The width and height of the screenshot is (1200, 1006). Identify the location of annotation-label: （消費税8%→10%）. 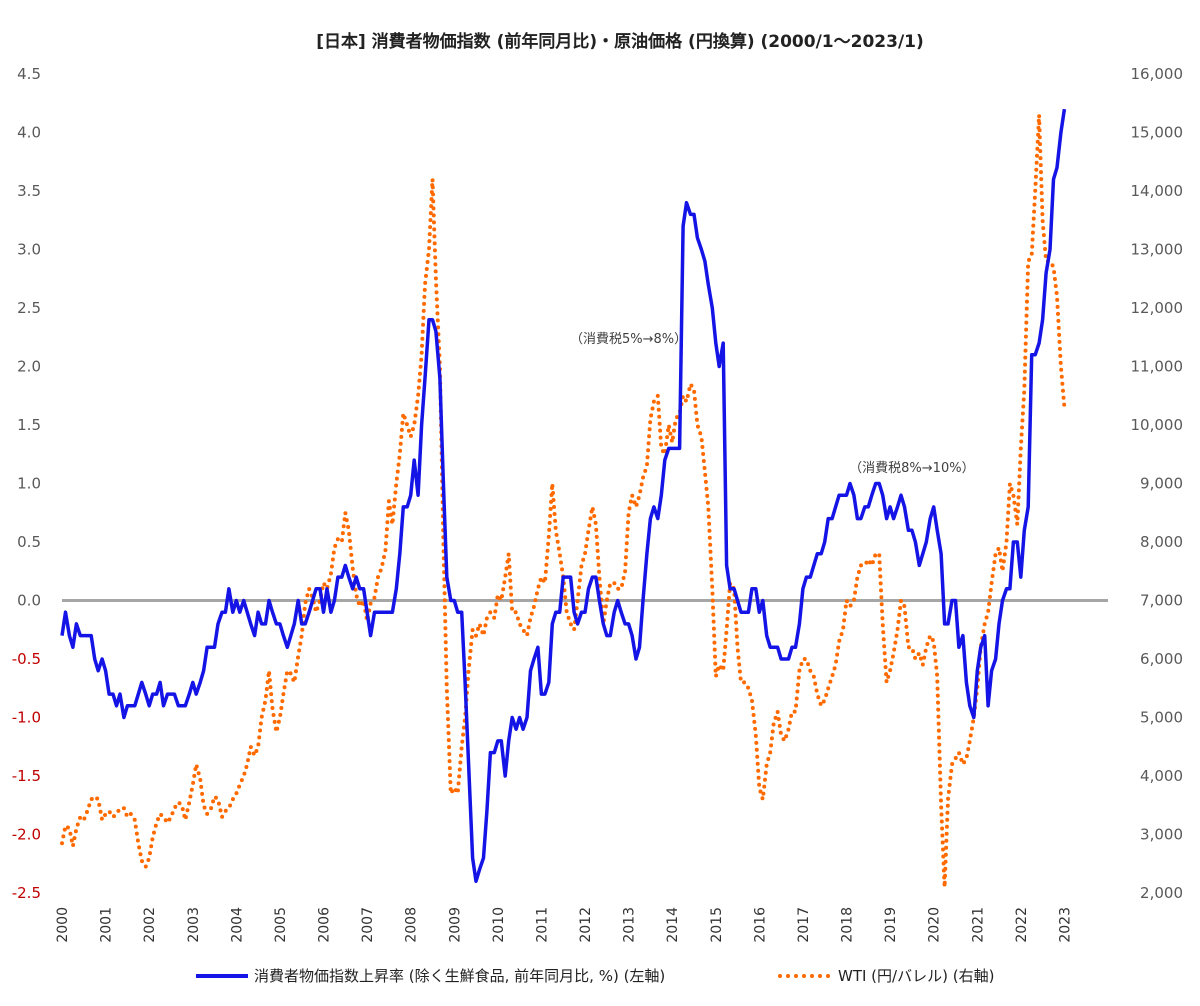
(911, 468).